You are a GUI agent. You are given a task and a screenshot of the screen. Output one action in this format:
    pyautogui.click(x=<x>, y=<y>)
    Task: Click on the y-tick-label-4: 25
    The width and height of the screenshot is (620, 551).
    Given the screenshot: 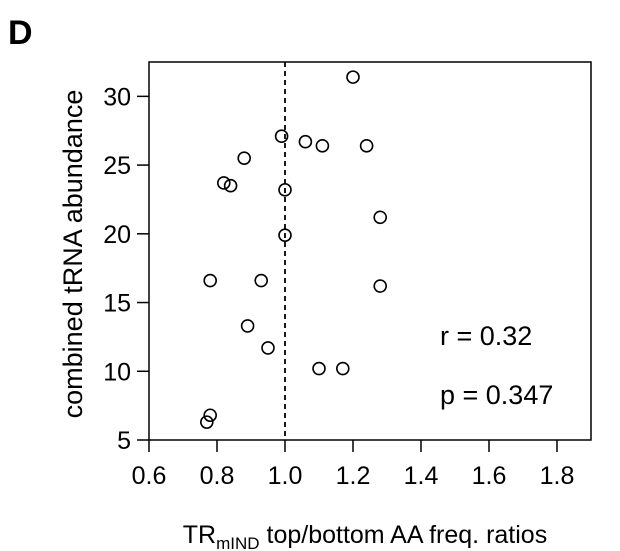 What is the action you would take?
    pyautogui.click(x=117, y=166)
    